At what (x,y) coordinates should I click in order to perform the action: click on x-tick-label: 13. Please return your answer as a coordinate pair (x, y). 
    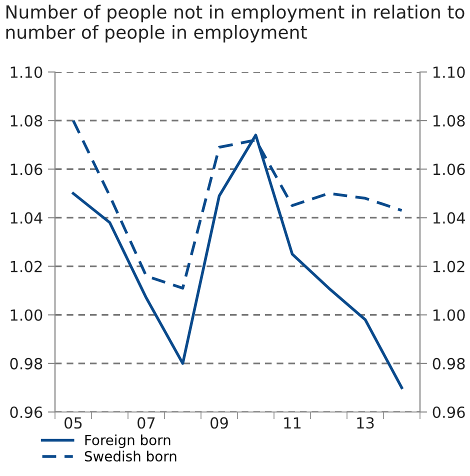
    Looking at the image, I should click on (365, 423).